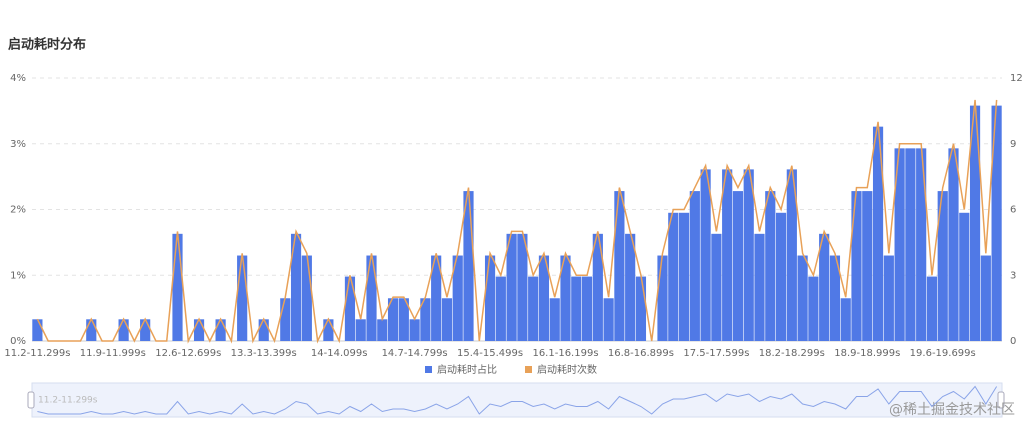  I want to click on legend-label: 启动耗时占比, so click(467, 369).